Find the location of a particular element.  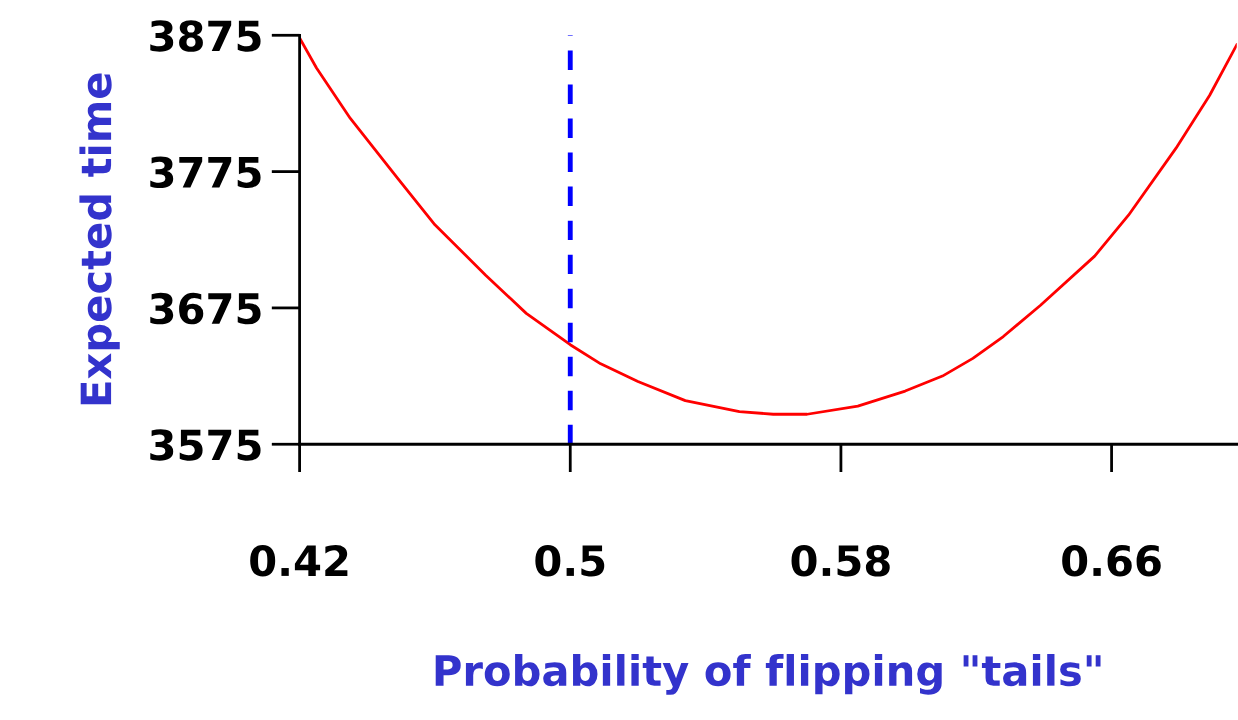

x-axis-title: Probability of flipping "tails" is located at coordinates (768, 674).